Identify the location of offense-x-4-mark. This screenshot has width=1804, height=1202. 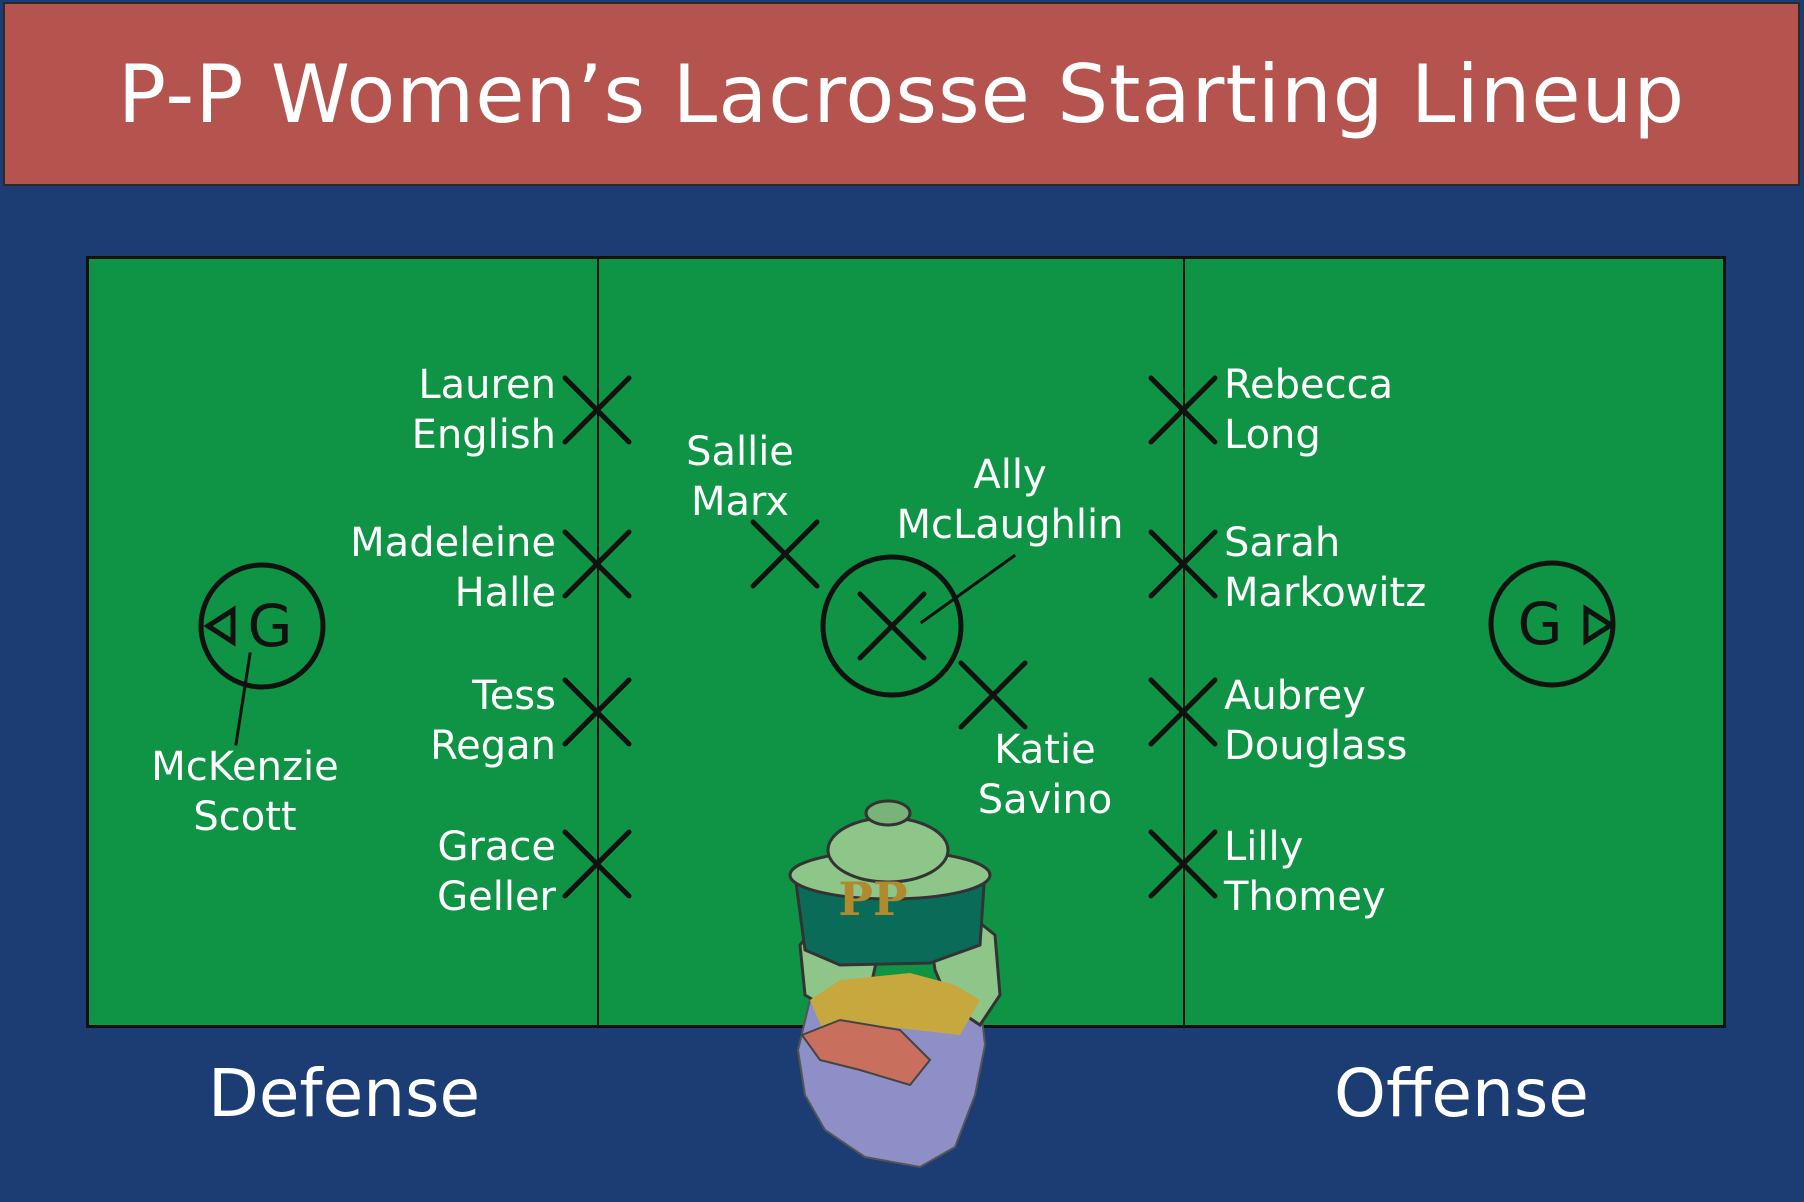
(1183, 864).